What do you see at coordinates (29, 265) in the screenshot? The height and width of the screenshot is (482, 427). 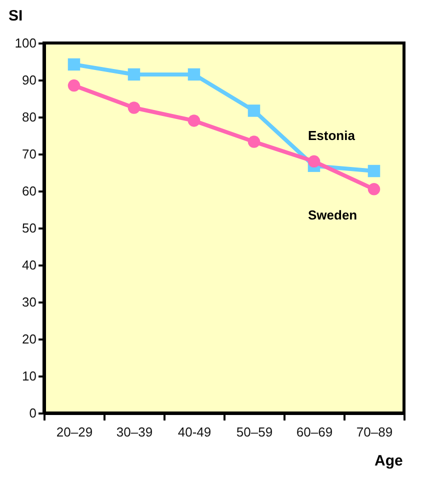 I see `y-tick-label: 40` at bounding box center [29, 265].